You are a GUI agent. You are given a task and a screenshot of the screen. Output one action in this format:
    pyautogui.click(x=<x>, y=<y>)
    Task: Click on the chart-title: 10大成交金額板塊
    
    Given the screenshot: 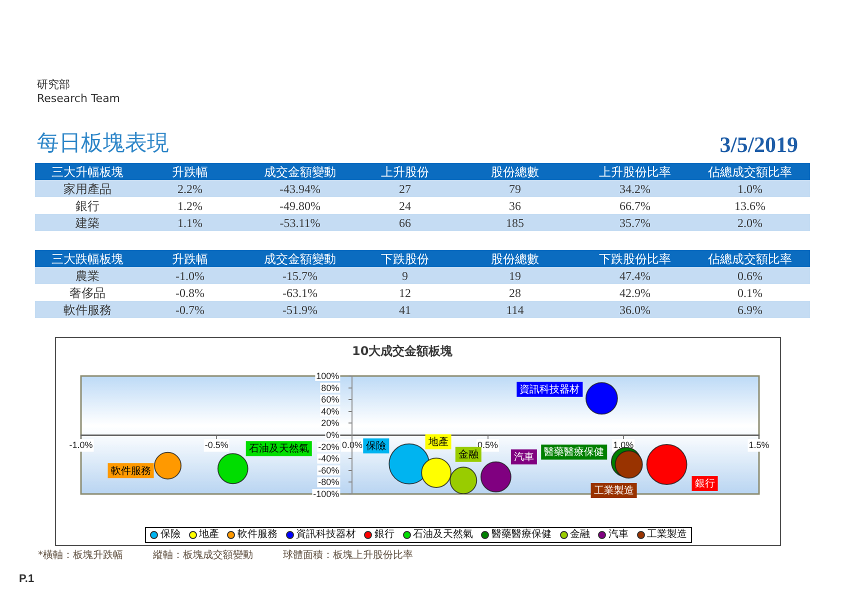 What is the action you would take?
    pyautogui.click(x=402, y=351)
    